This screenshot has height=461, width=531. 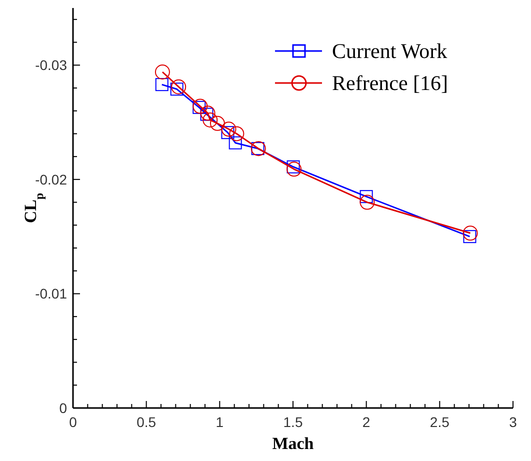 I want to click on legend-label: Refrence [16], so click(x=390, y=83).